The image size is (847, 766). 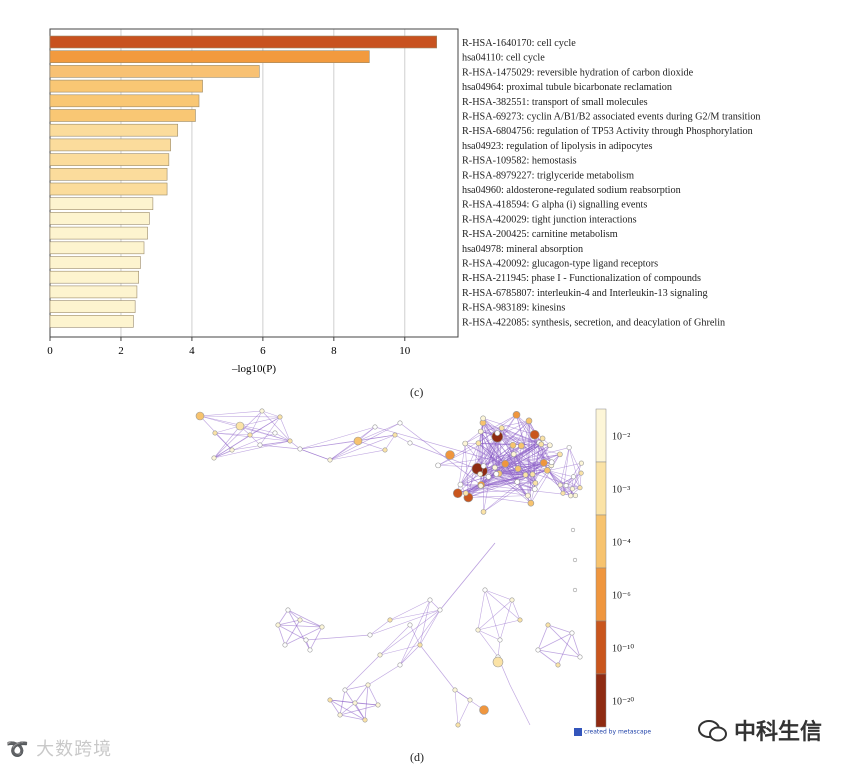 What do you see at coordinates (601, 700) in the screenshot?
I see `colorbar-segment` at bounding box center [601, 700].